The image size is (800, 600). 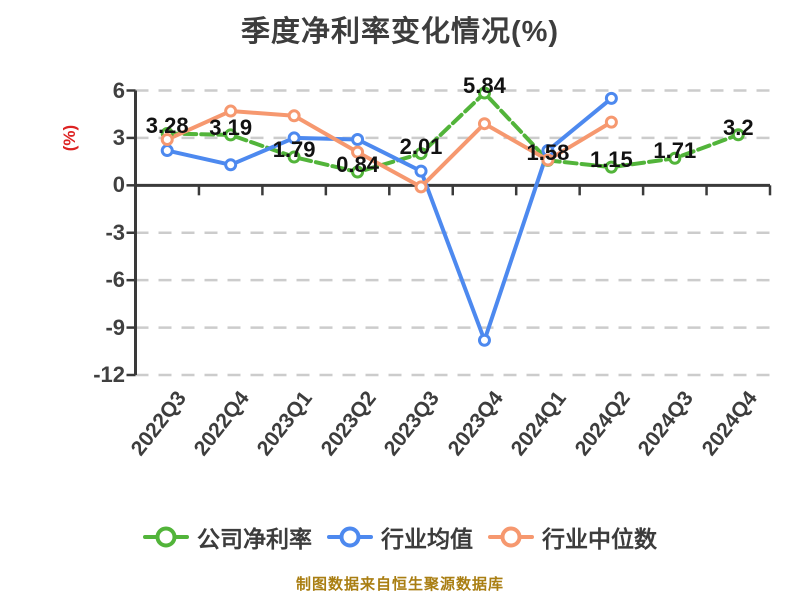 I want to click on y-tick-label: 6, so click(x=118, y=90).